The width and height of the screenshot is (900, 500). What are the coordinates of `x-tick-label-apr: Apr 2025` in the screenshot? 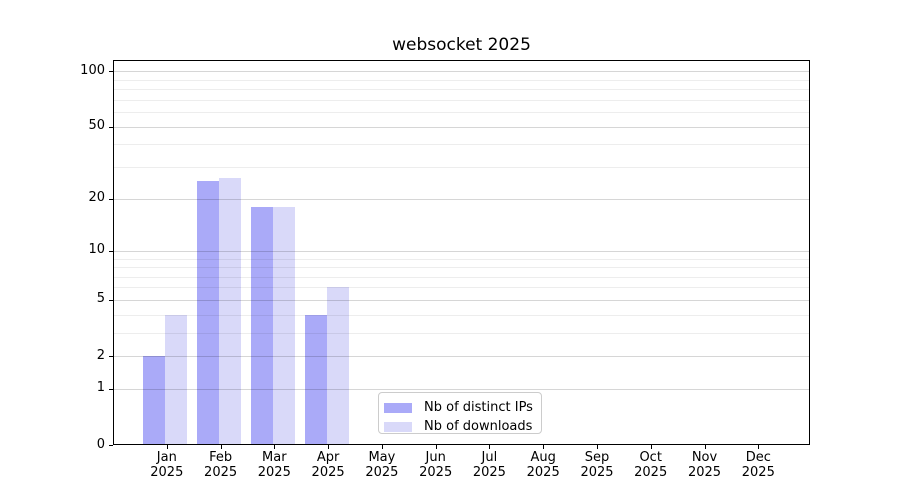 It's located at (328, 465).